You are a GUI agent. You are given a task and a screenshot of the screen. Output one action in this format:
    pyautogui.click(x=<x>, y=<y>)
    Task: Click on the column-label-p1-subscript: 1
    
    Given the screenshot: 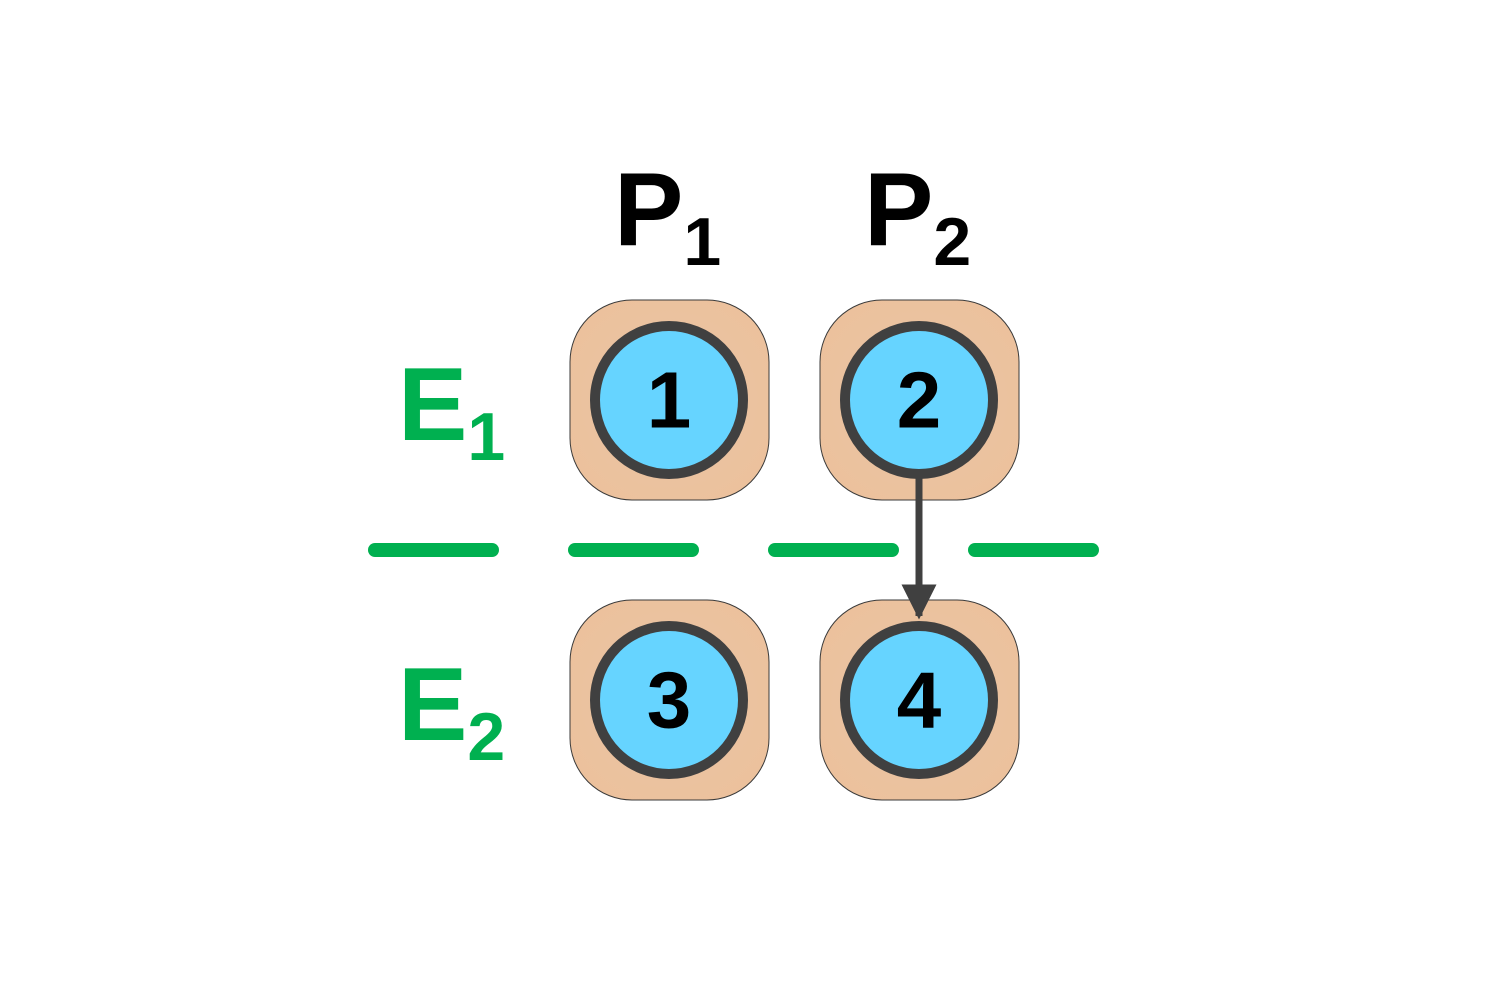 What is the action you would take?
    pyautogui.click(x=702, y=242)
    